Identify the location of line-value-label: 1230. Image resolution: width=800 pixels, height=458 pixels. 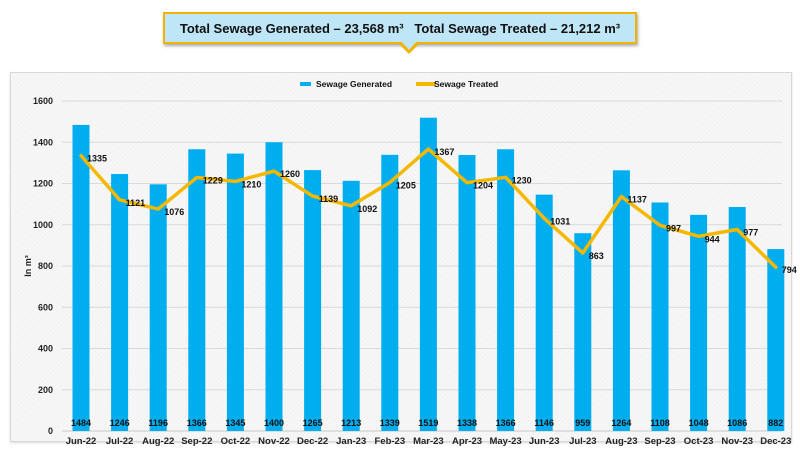
(522, 180).